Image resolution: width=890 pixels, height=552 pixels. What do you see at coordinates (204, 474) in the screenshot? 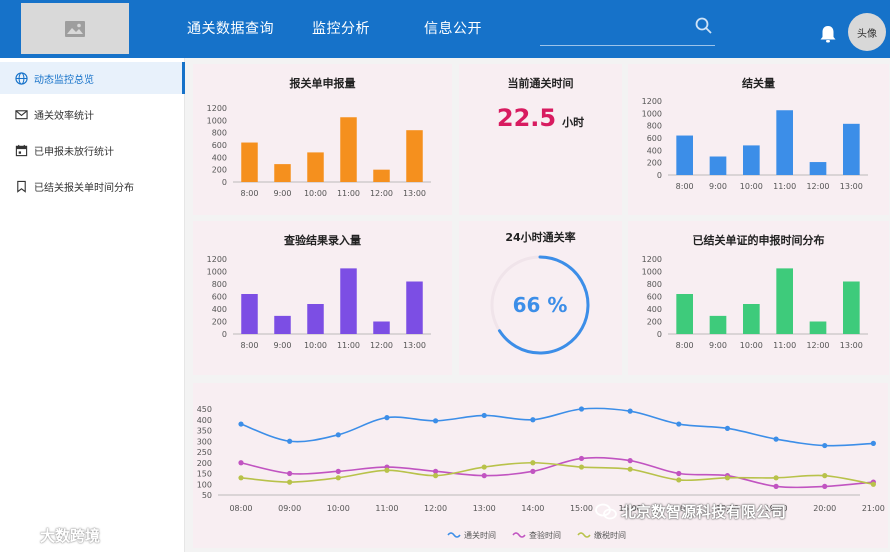
I see `y-tick-label: 150` at bounding box center [204, 474].